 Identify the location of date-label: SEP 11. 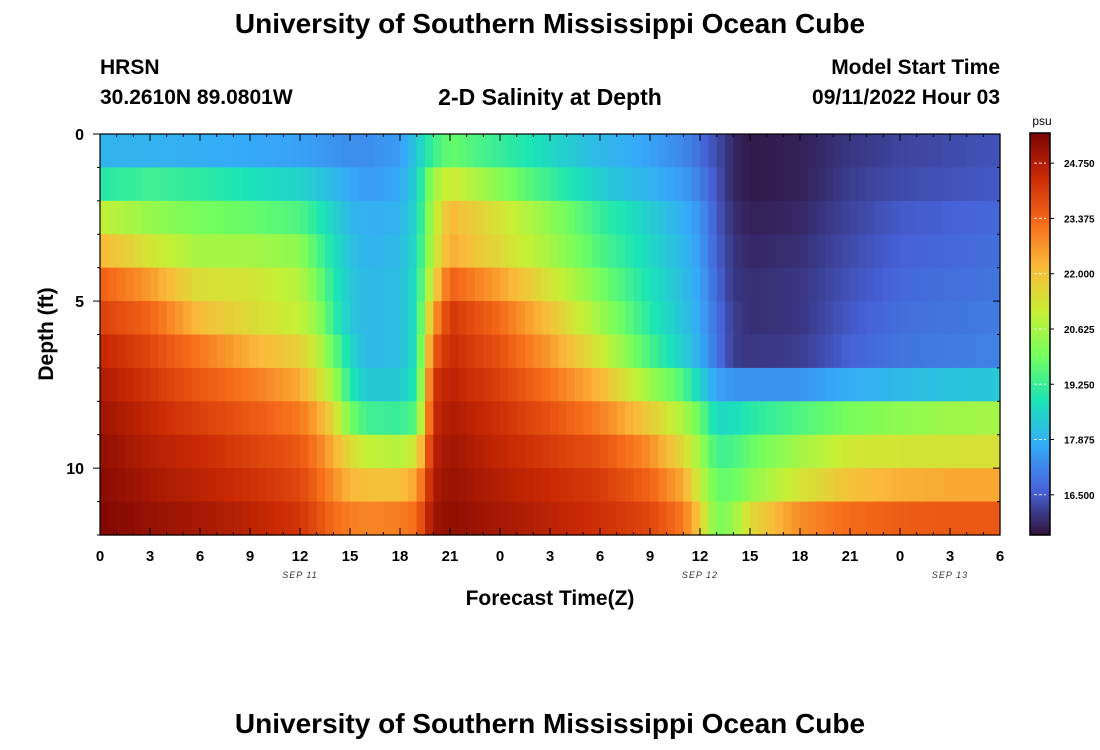
(300, 575).